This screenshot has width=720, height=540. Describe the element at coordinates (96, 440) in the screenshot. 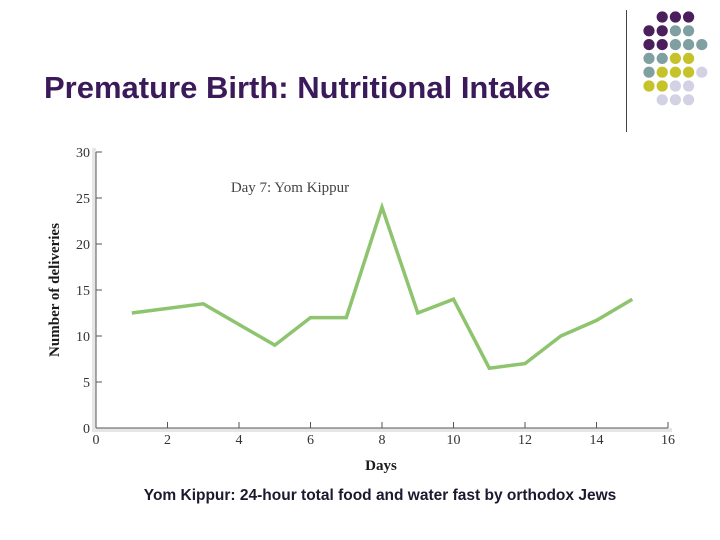

I see `x-tick-label: 0` at that location.